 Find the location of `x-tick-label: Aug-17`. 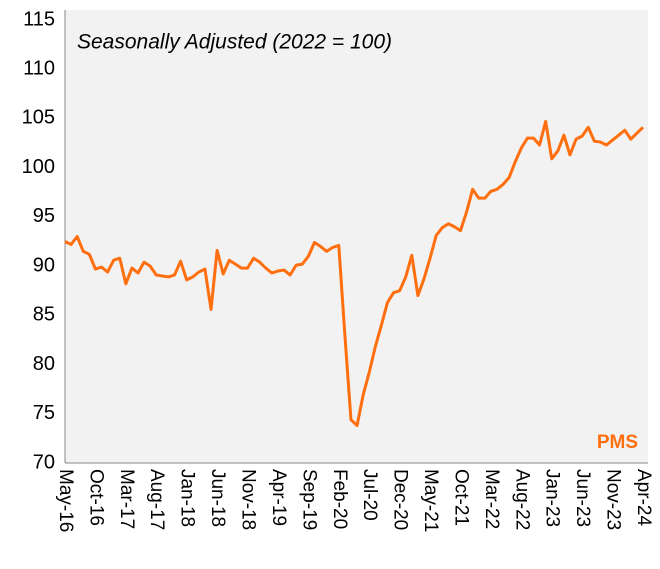

x-tick-label: Aug-17 is located at coordinates (156, 499).